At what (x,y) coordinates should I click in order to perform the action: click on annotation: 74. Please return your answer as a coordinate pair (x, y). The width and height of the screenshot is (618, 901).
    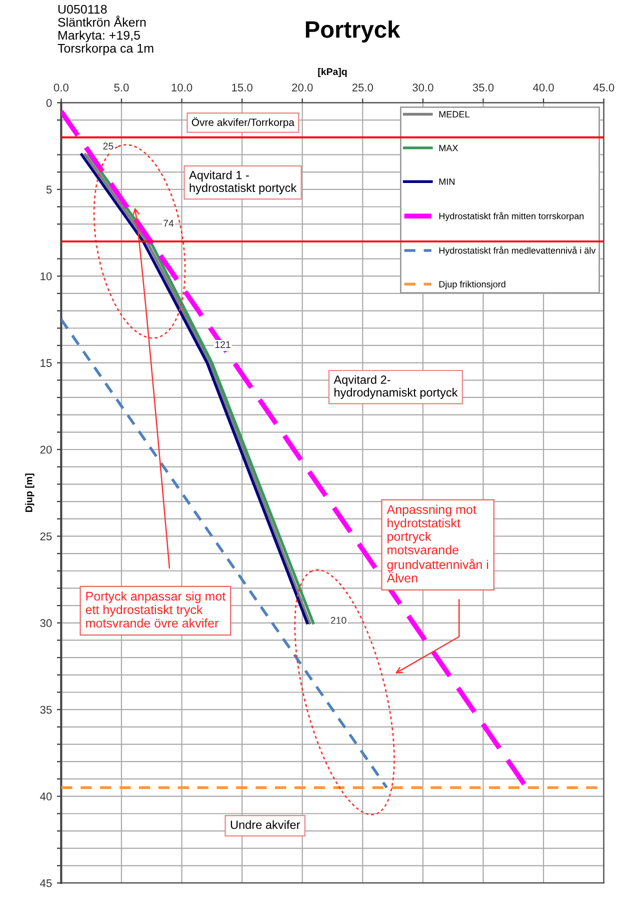
    Looking at the image, I should click on (169, 223).